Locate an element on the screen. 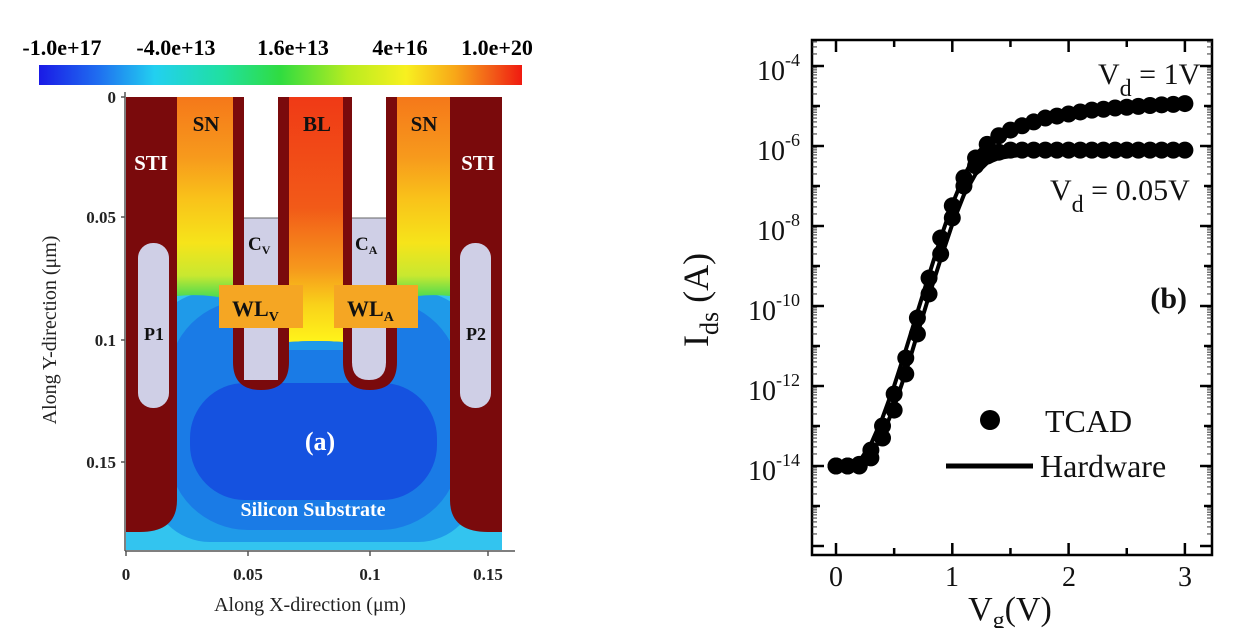 This screenshot has height=628, width=1240. colorbar-tick-labels: -1.0e+17 -4.0e+13 1.6e+13 4e+16 1.0e+20 is located at coordinates (277, 47).